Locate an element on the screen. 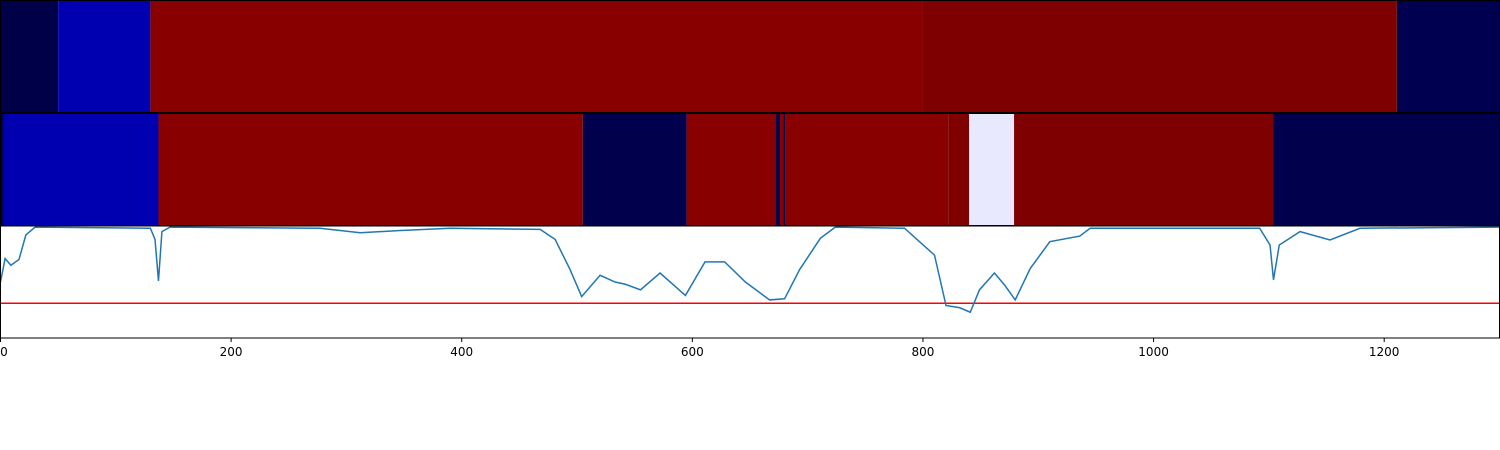 The width and height of the screenshot is (1500, 450). x-tick-label: 400 is located at coordinates (461, 352).